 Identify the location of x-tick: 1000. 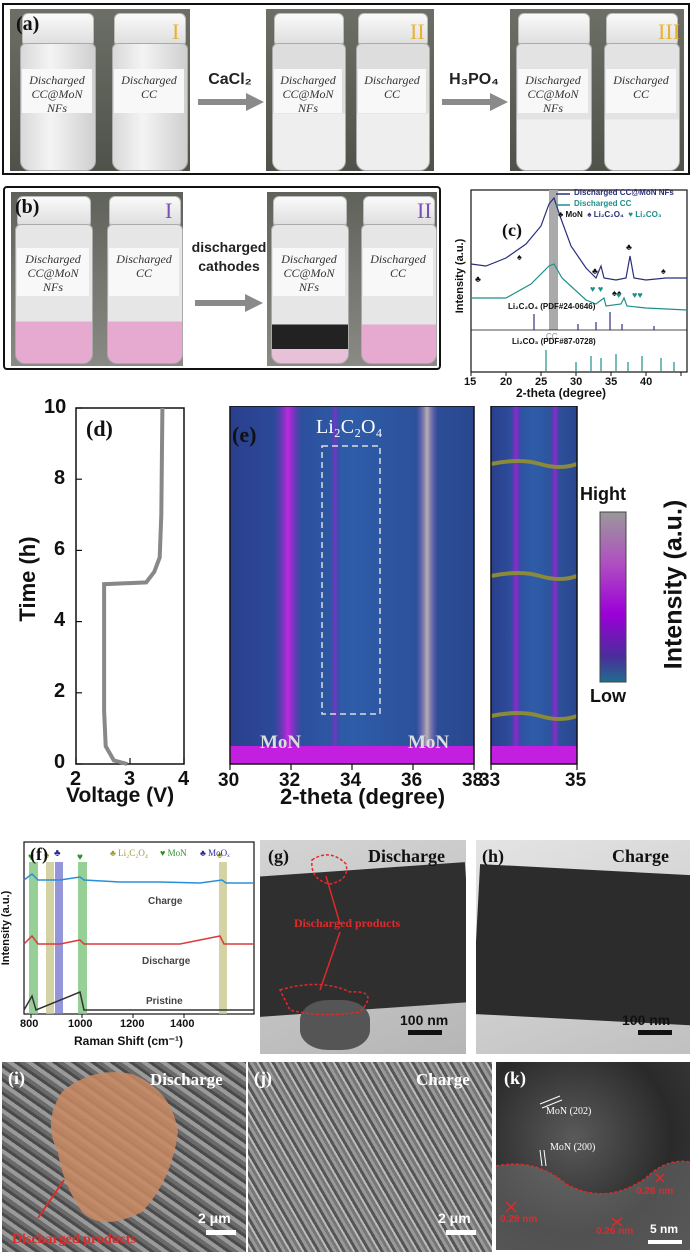
(80, 1024).